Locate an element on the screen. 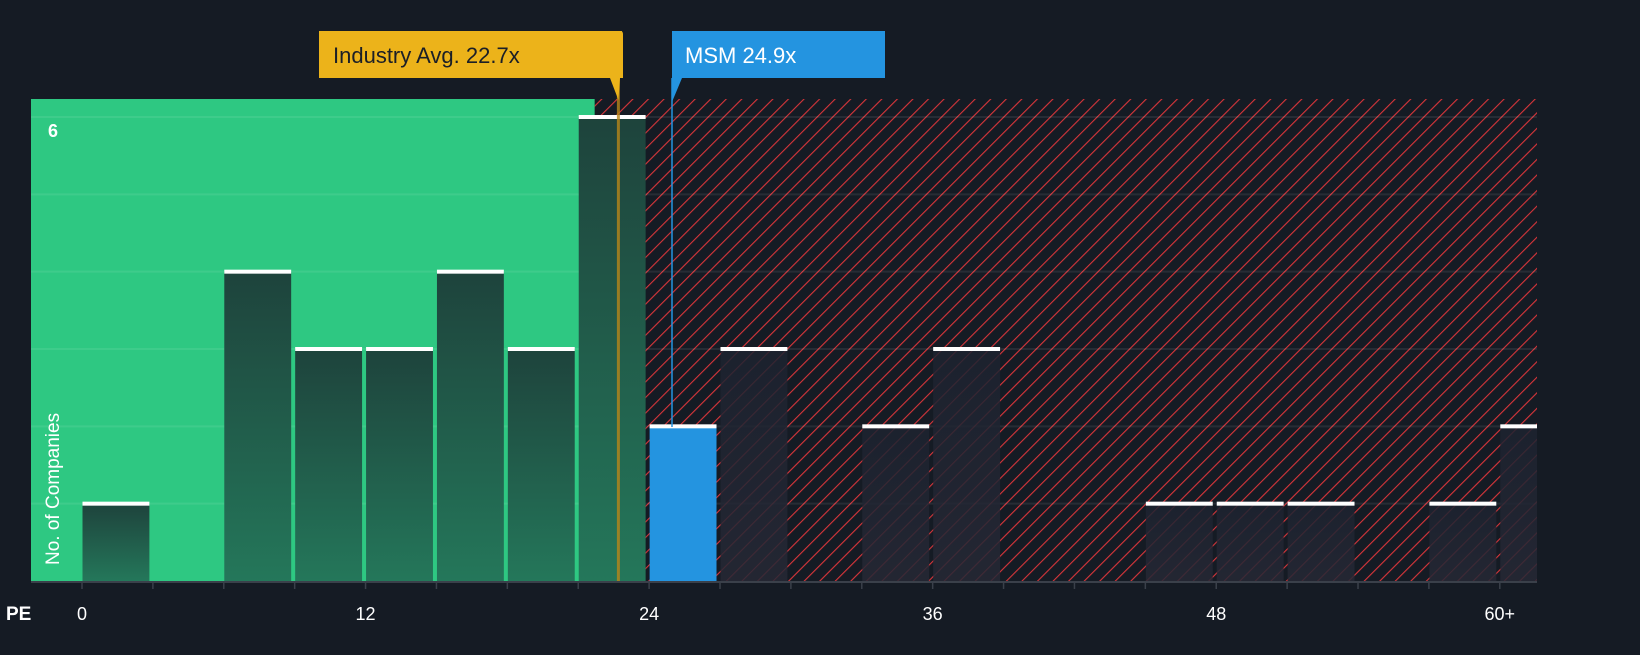 The height and width of the screenshot is (655, 1640). x-tick-label: 12 is located at coordinates (366, 614).